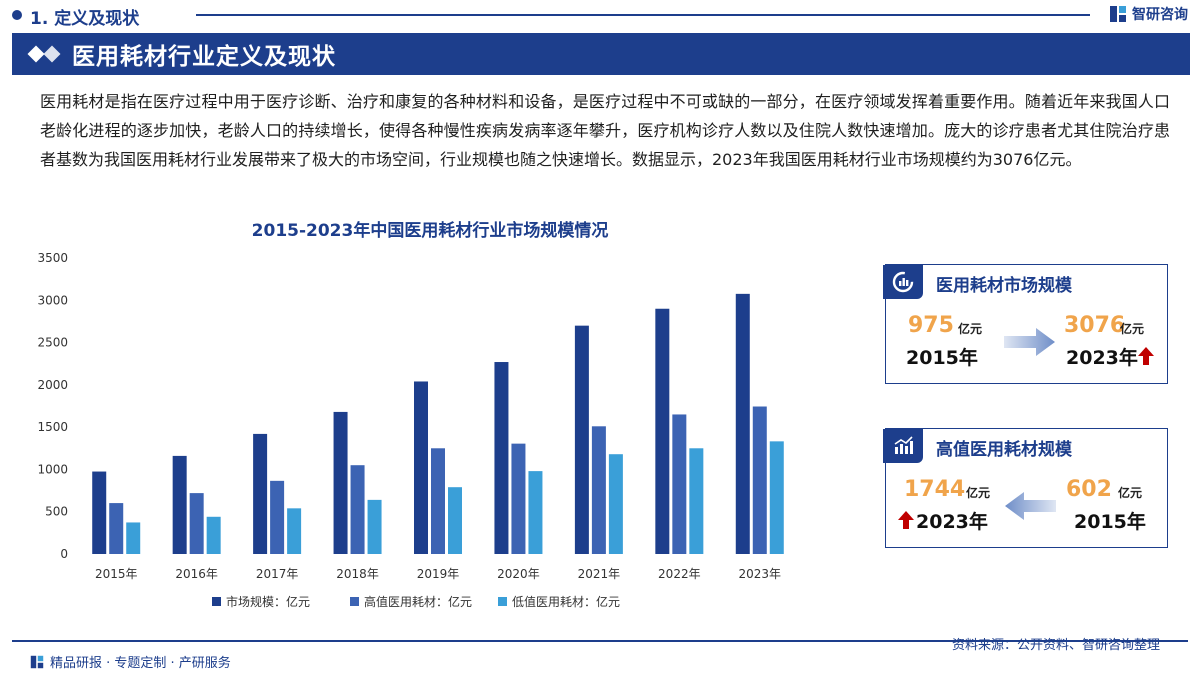  I want to click on value-2015: 602, so click(1089, 489).